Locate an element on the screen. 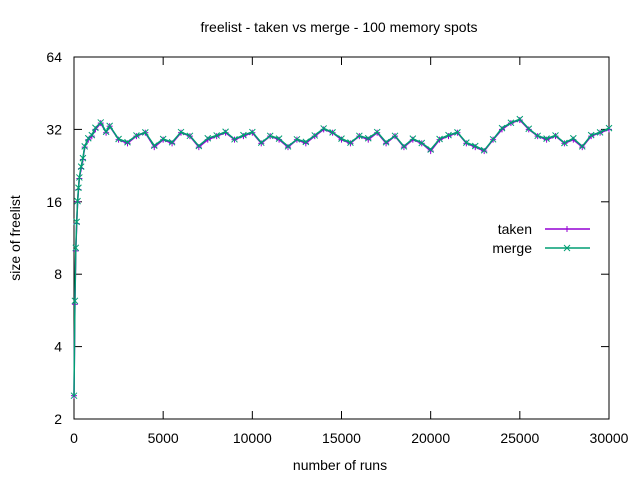  x-axis-label: number of runs is located at coordinates (340, 465).